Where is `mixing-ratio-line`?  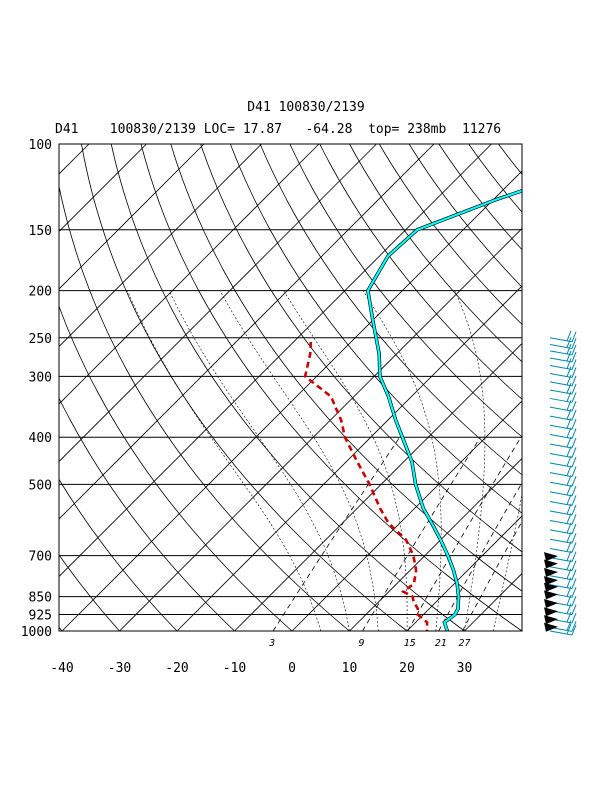
mixing-ratio-line is located at coordinates (421, 533).